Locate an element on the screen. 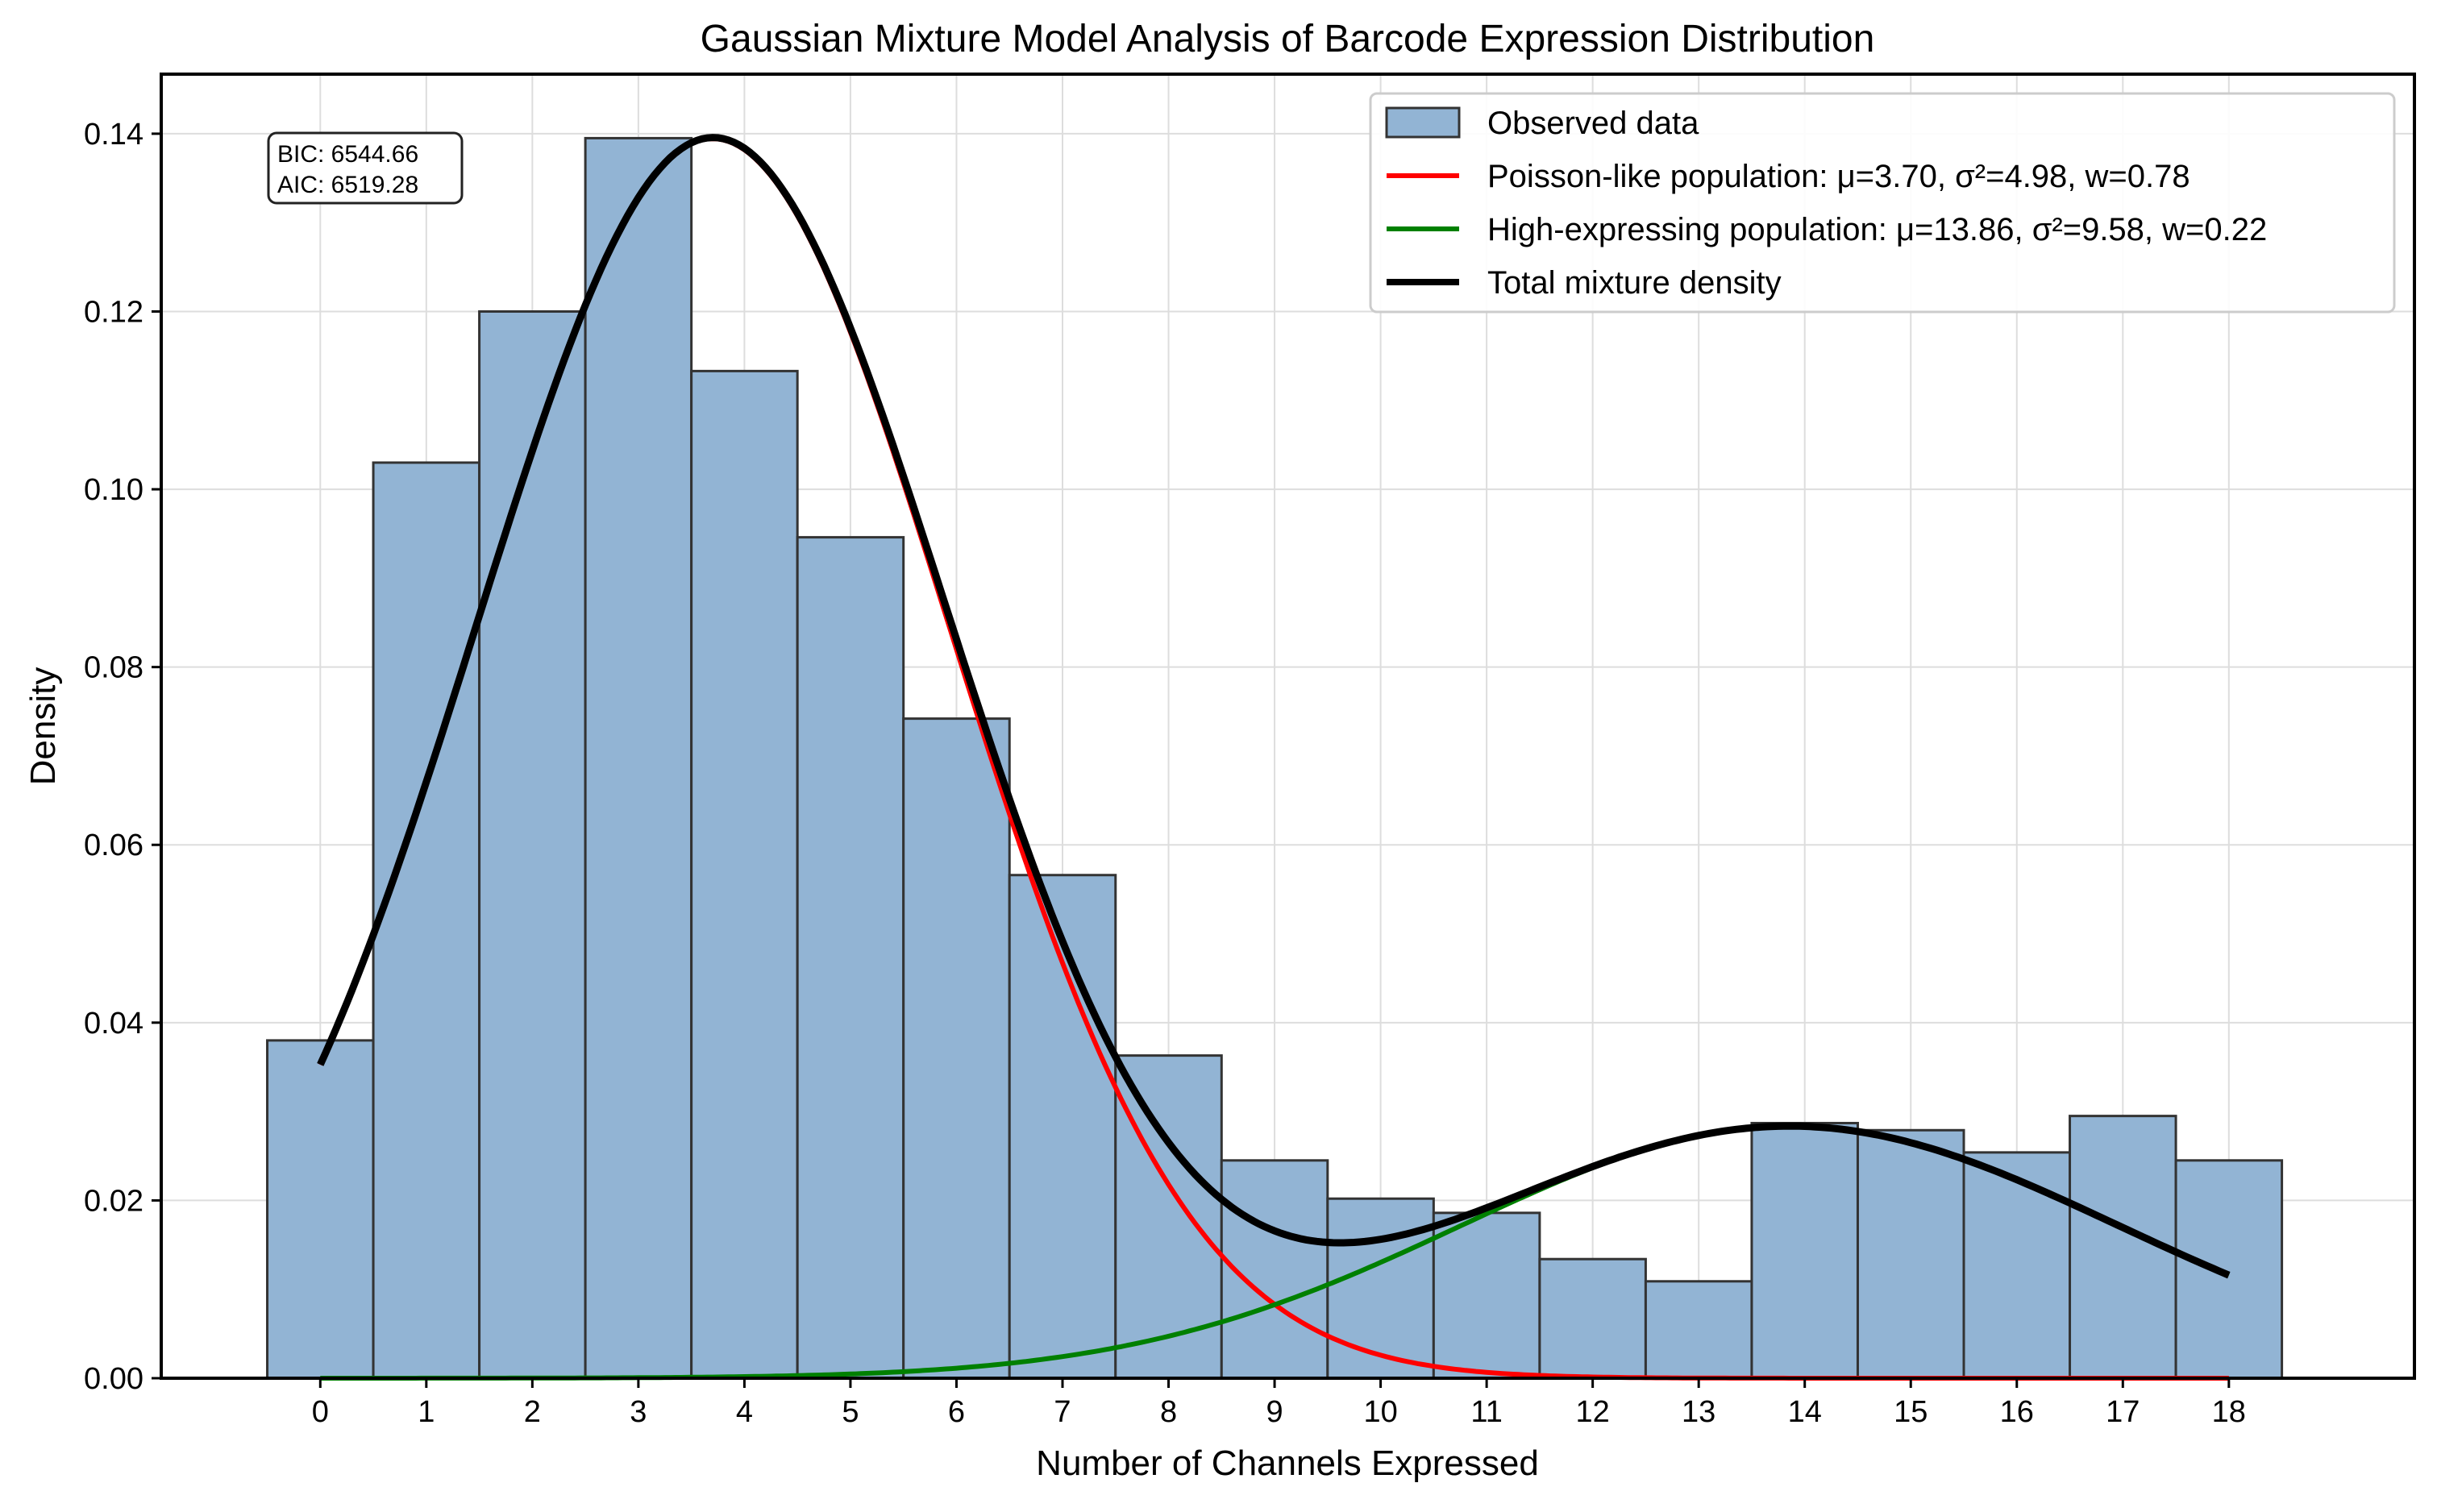 The height and width of the screenshot is (1512, 2437). y-tick-label: 0.00 is located at coordinates (113, 1379).